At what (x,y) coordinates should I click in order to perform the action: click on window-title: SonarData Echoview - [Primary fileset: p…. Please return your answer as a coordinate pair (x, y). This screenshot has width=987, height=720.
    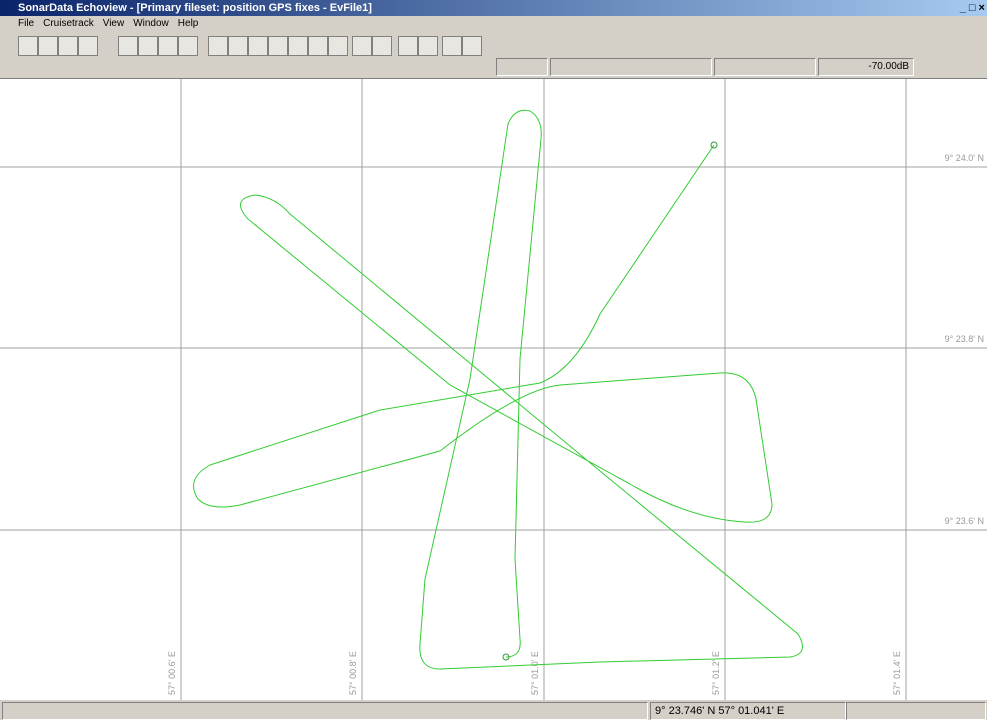
    Looking at the image, I should click on (195, 8).